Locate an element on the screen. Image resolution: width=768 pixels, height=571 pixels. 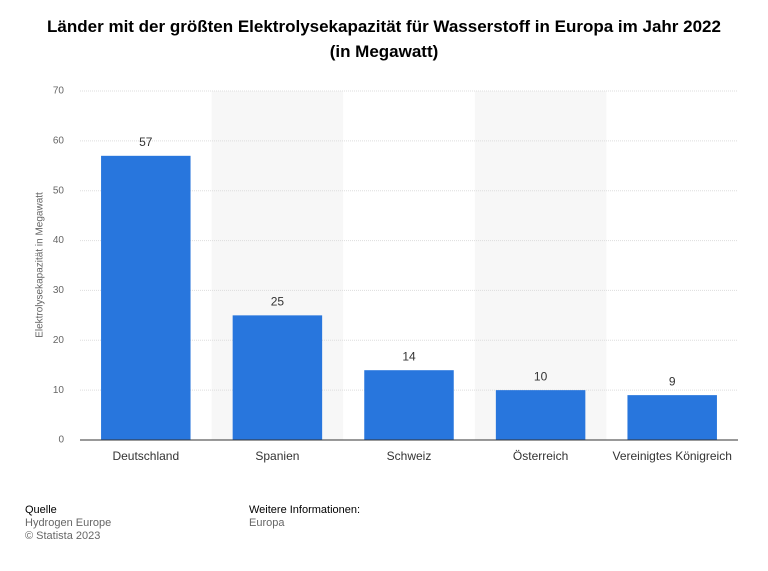
data-label: 14 is located at coordinates (409, 356).